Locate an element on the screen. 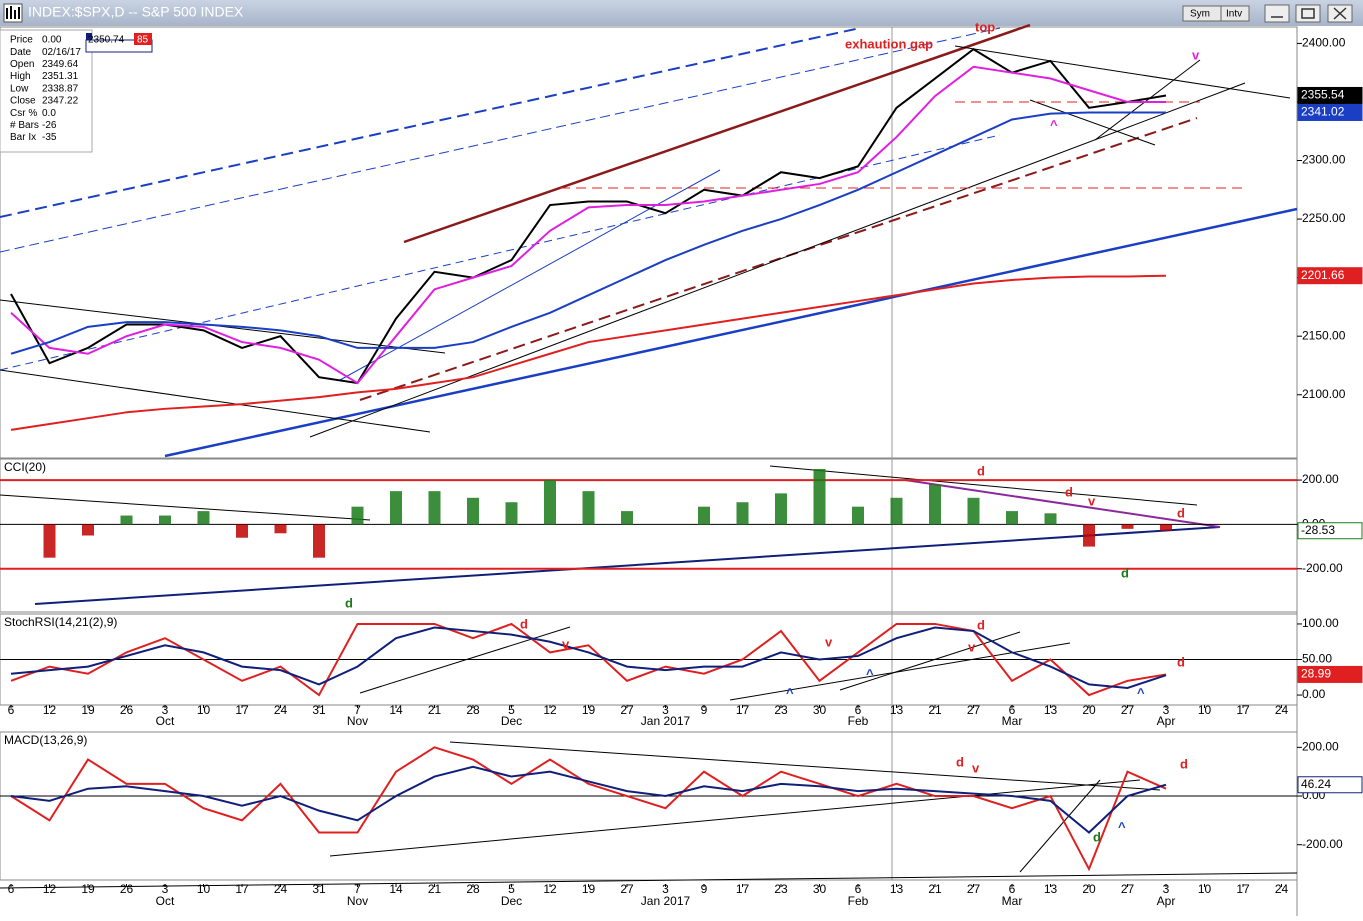 The width and height of the screenshot is (1363, 921). intv-button is located at coordinates (1235, 13).